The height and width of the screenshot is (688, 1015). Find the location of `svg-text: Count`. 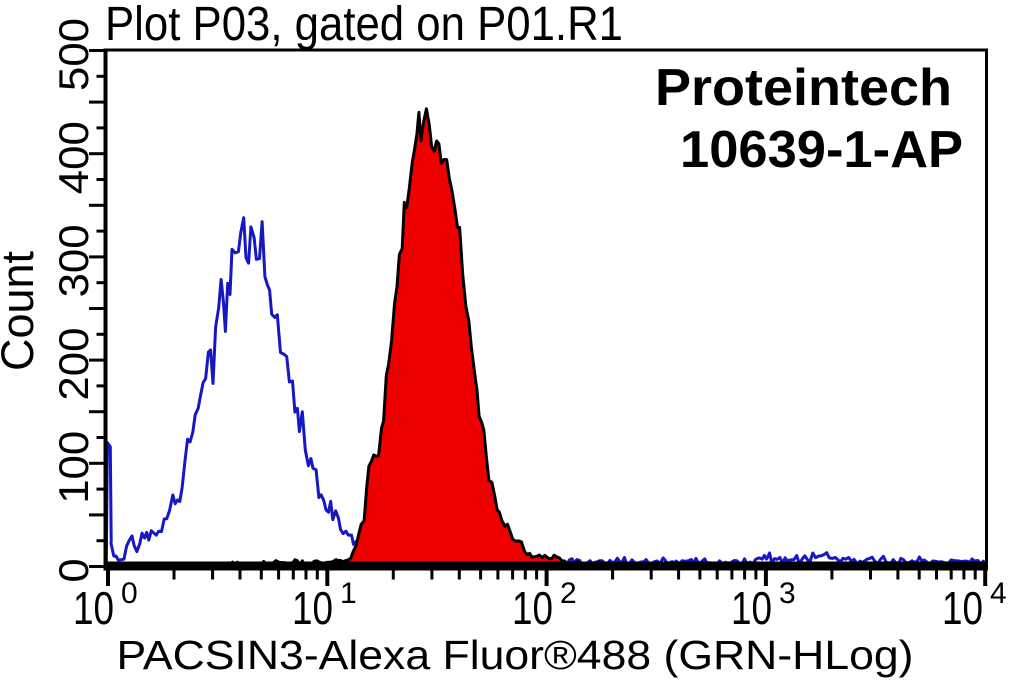

svg-text: Count is located at coordinates (21, 311).